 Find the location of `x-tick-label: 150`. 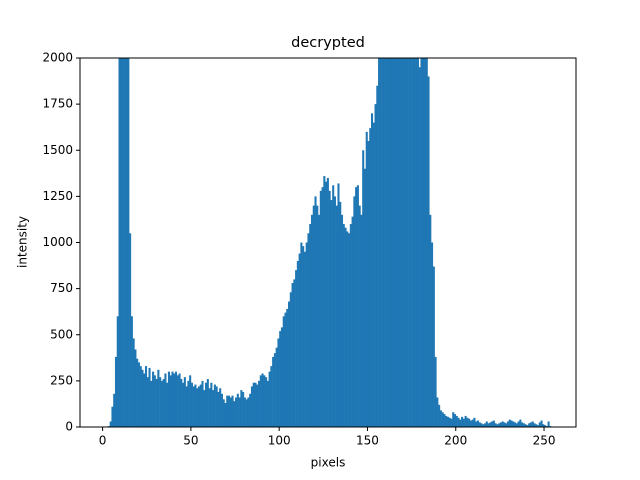

x-tick-label: 150 is located at coordinates (367, 441).